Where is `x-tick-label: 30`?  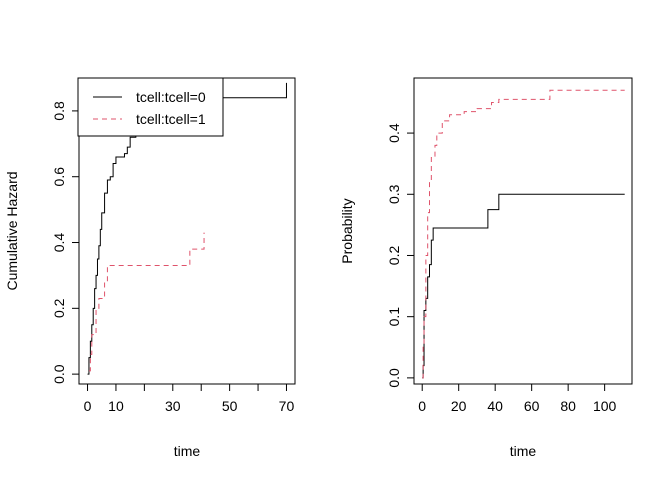 x-tick-label: 30 is located at coordinates (173, 406).